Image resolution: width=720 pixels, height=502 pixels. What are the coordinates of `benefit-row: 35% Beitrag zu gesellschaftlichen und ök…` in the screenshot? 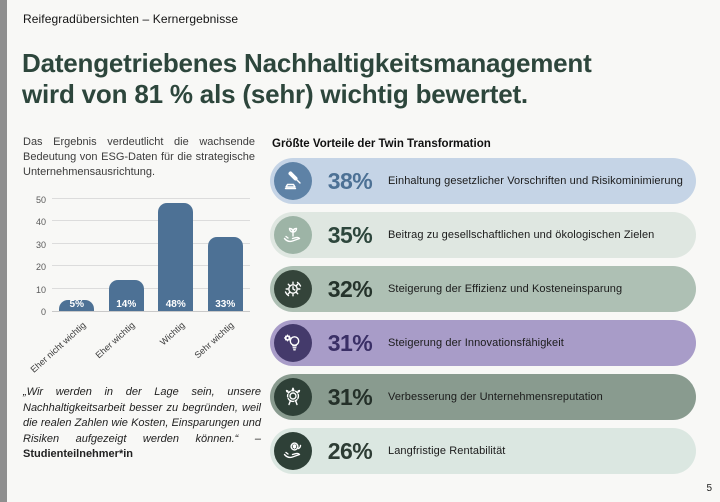 It's located at (483, 235).